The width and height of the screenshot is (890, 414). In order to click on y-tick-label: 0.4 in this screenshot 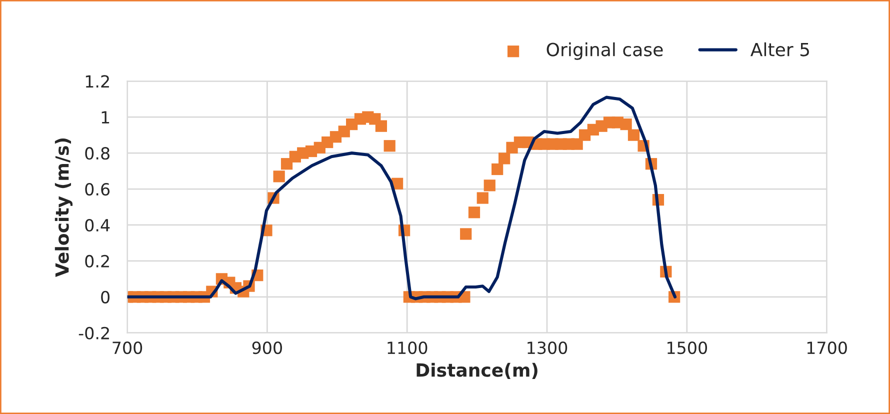, I will do `click(97, 225)`.